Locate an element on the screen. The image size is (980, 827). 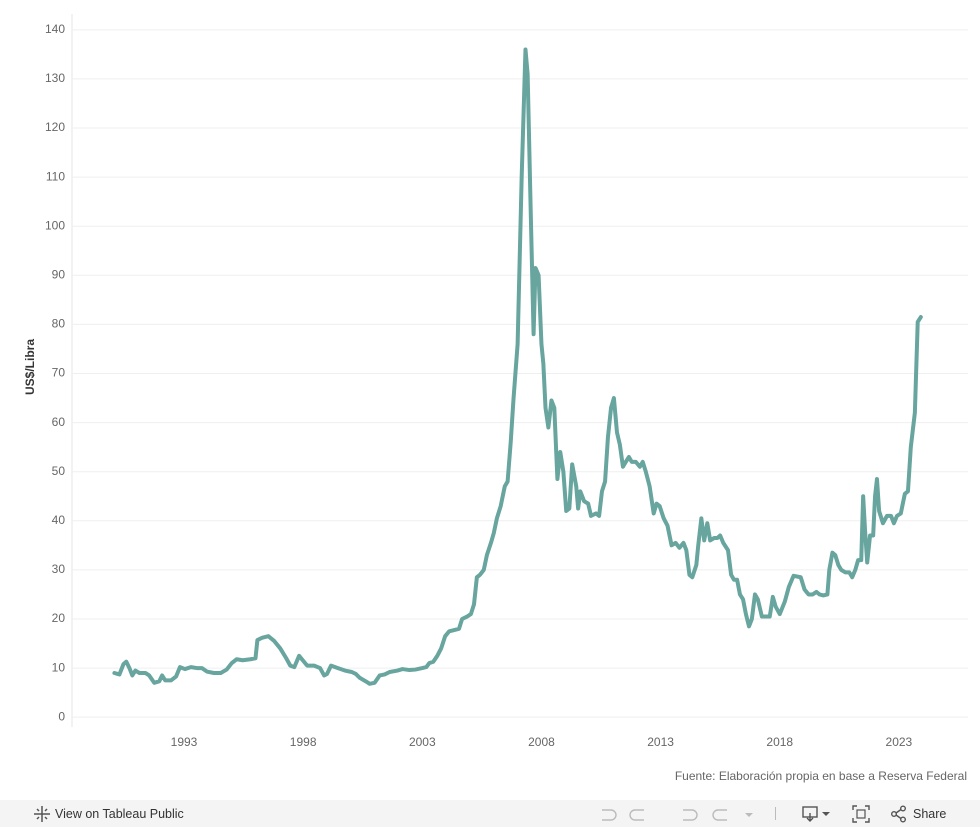
separator is located at coordinates (775, 813).